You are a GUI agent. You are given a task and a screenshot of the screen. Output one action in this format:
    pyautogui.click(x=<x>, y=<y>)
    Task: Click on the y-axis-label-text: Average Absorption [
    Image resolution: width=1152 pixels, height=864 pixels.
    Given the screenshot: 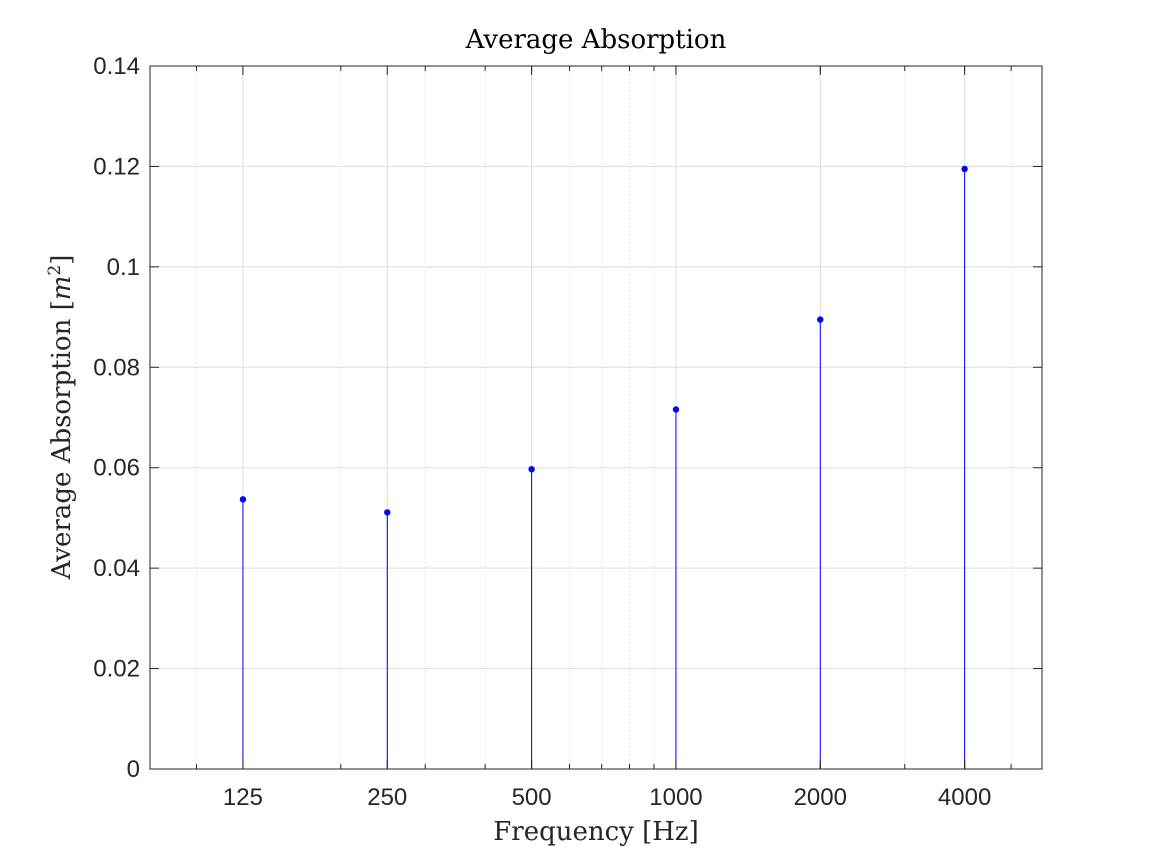 What is the action you would take?
    pyautogui.click(x=62, y=440)
    